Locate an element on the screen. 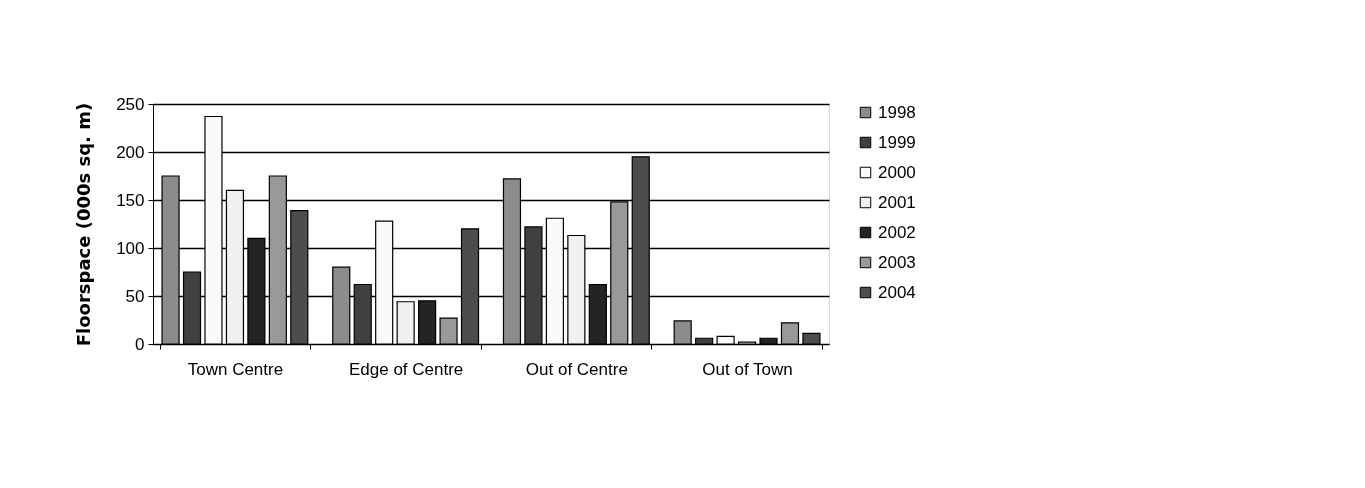  y-tick-label: 100 is located at coordinates (130, 248).